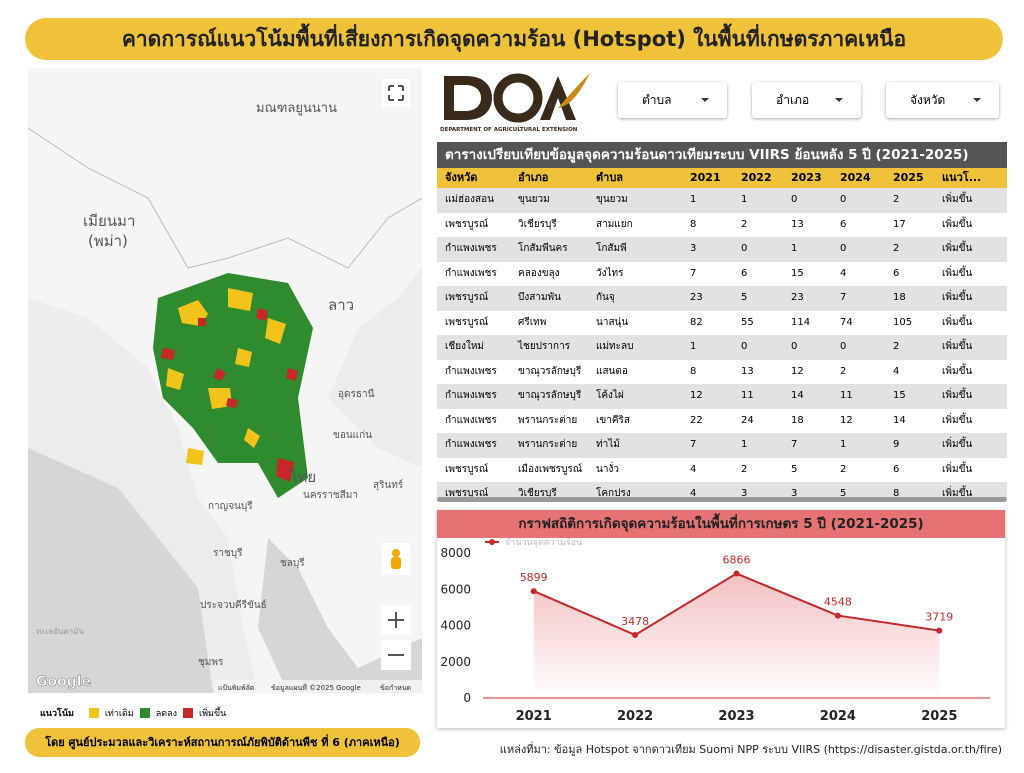  What do you see at coordinates (225, 198) in the screenshot?
I see `border` at bounding box center [225, 198].